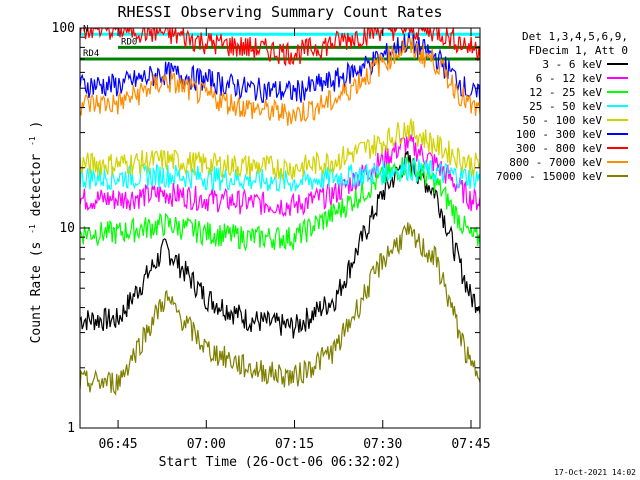 The image size is (640, 480). I want to click on series-line-300-800-kev, so click(280, 47).